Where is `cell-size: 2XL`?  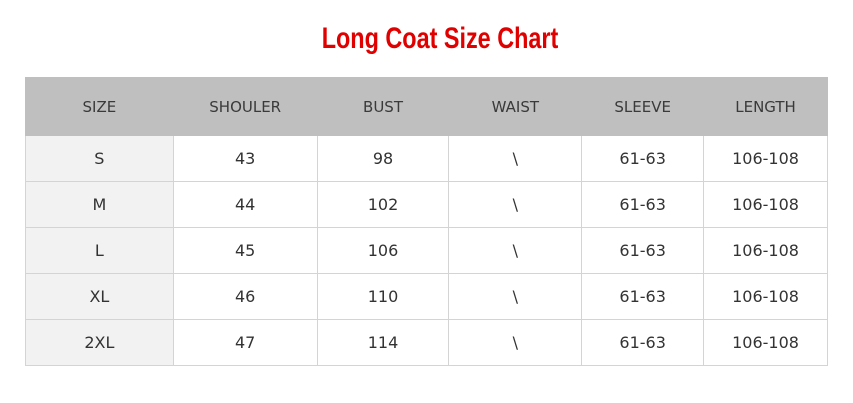 cell-size: 2XL is located at coordinates (99, 342).